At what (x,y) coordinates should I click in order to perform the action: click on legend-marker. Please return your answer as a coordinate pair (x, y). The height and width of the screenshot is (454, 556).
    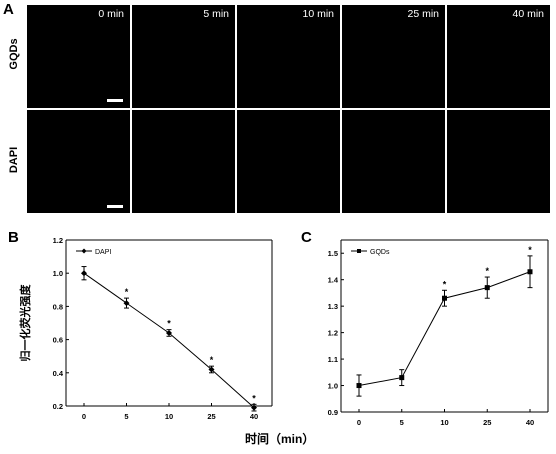
    Looking at the image, I should click on (359, 251).